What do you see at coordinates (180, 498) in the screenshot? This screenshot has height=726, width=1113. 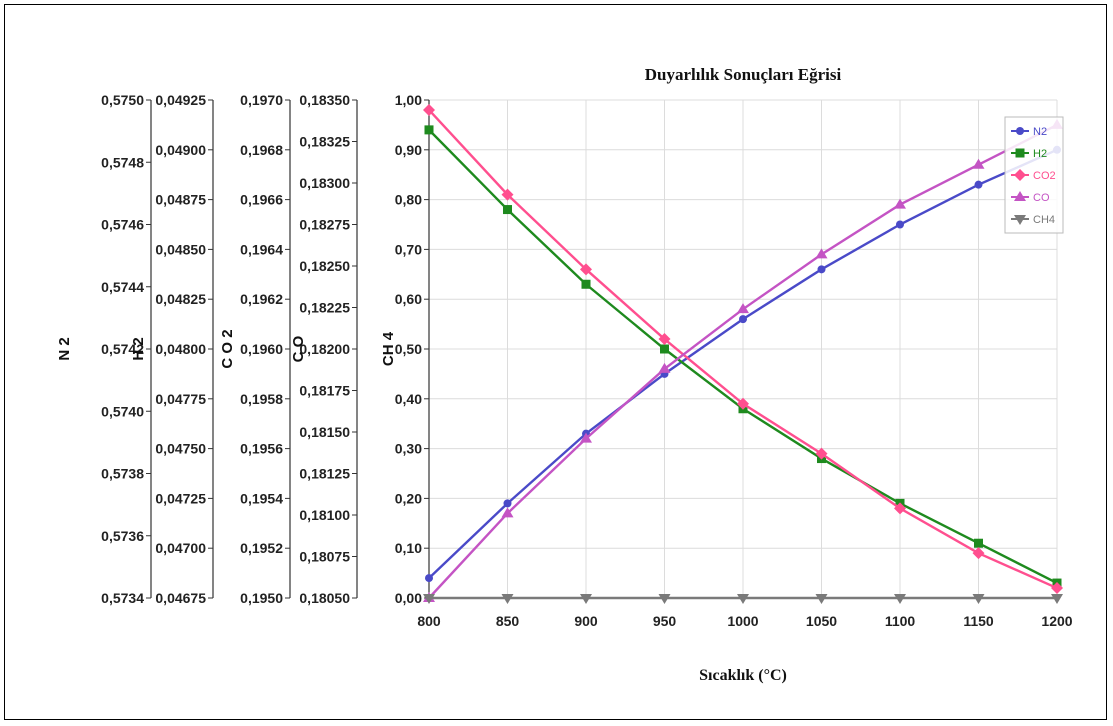 I see `secondary-y-tick-label: 0,04725` at bounding box center [180, 498].